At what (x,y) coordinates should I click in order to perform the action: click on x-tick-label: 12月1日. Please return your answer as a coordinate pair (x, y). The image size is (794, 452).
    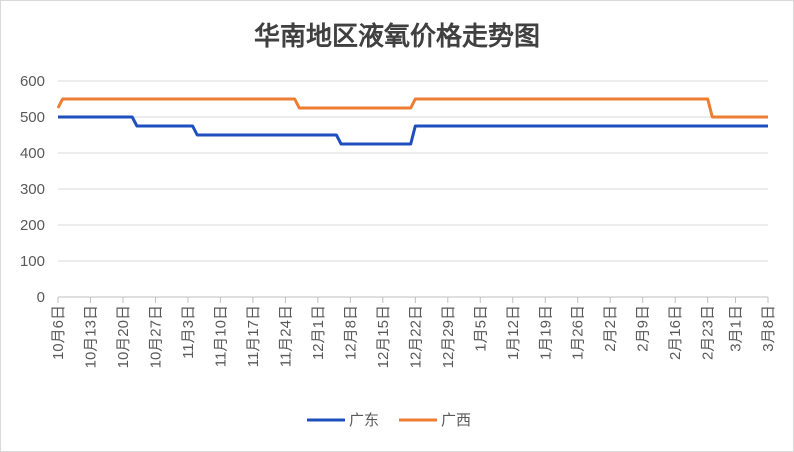
    Looking at the image, I should click on (318, 332).